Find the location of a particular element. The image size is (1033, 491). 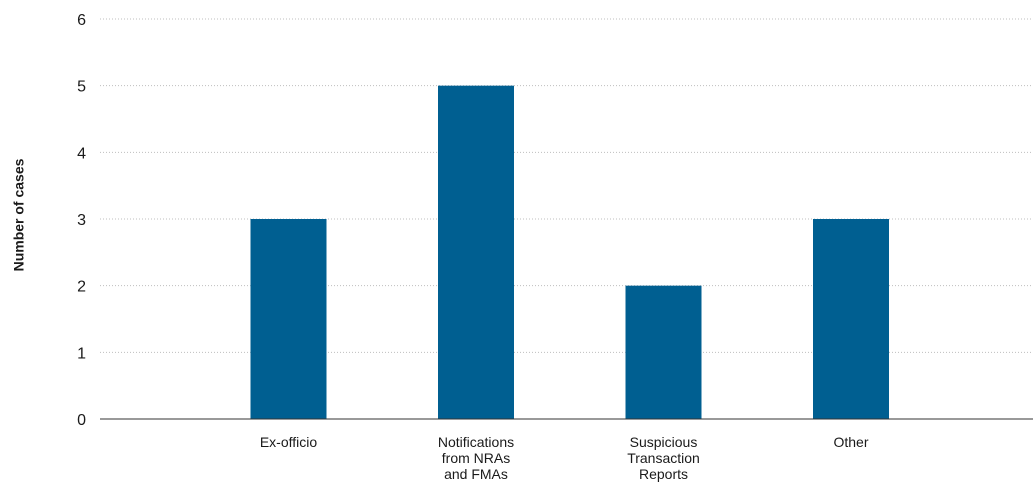

x-category-label-0: Ex-officio is located at coordinates (289, 442).